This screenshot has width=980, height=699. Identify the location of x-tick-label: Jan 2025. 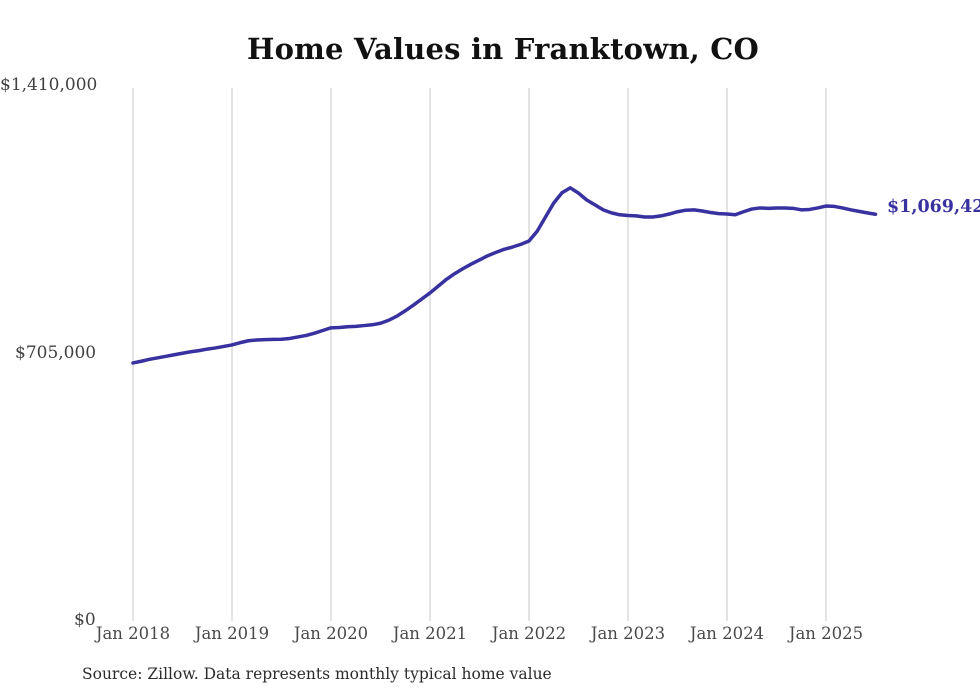
(826, 633).